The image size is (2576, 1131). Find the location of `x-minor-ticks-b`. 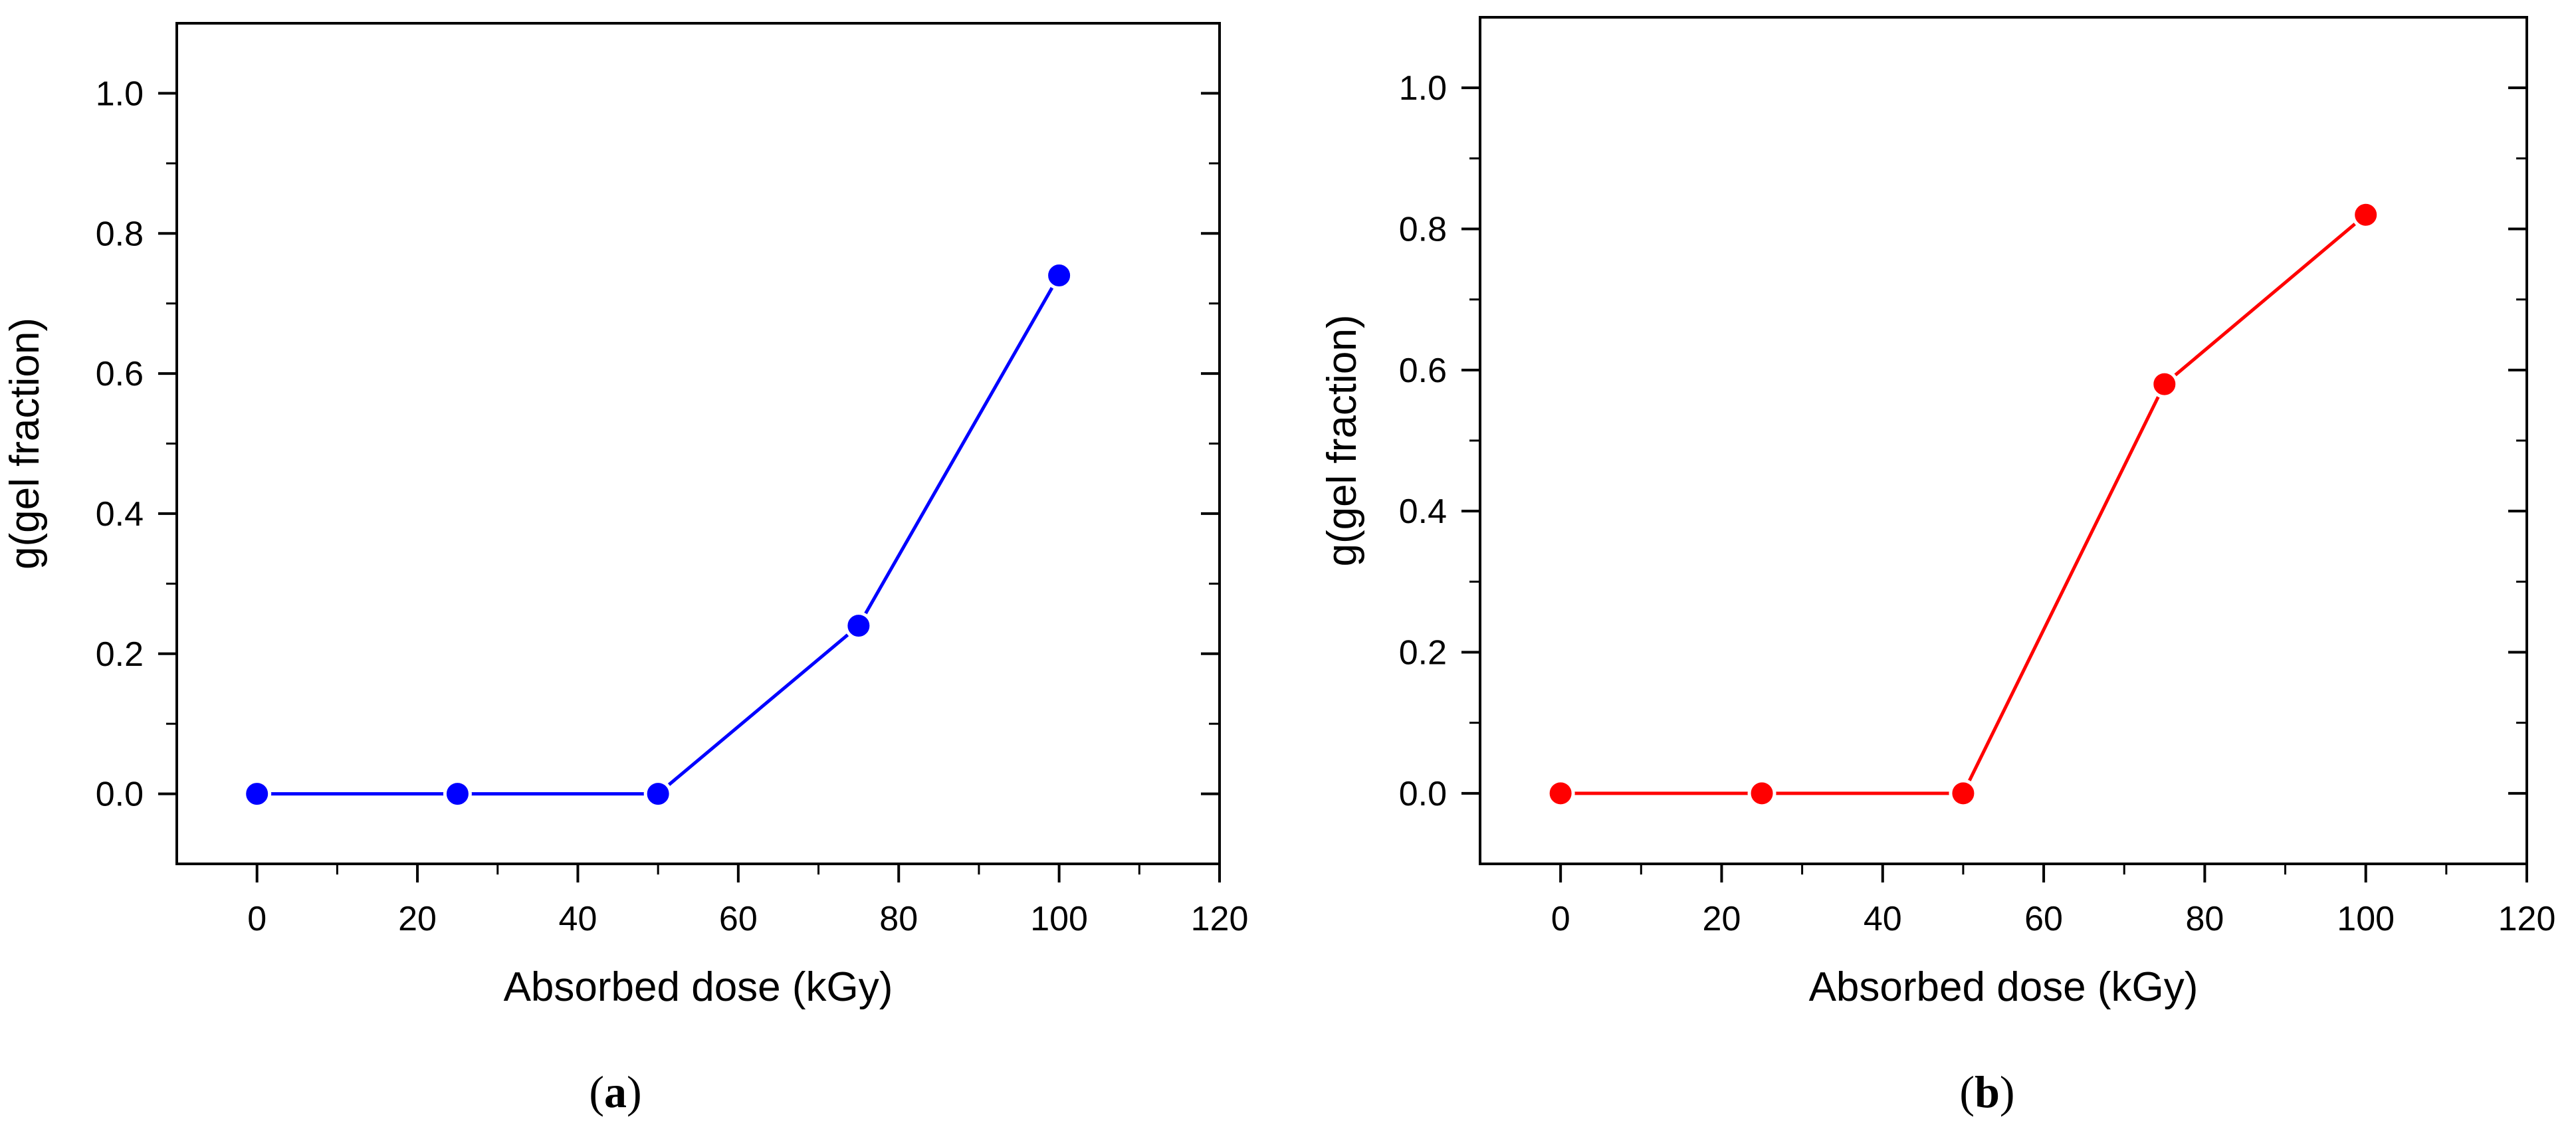

x-minor-ticks-b is located at coordinates (2044, 869).